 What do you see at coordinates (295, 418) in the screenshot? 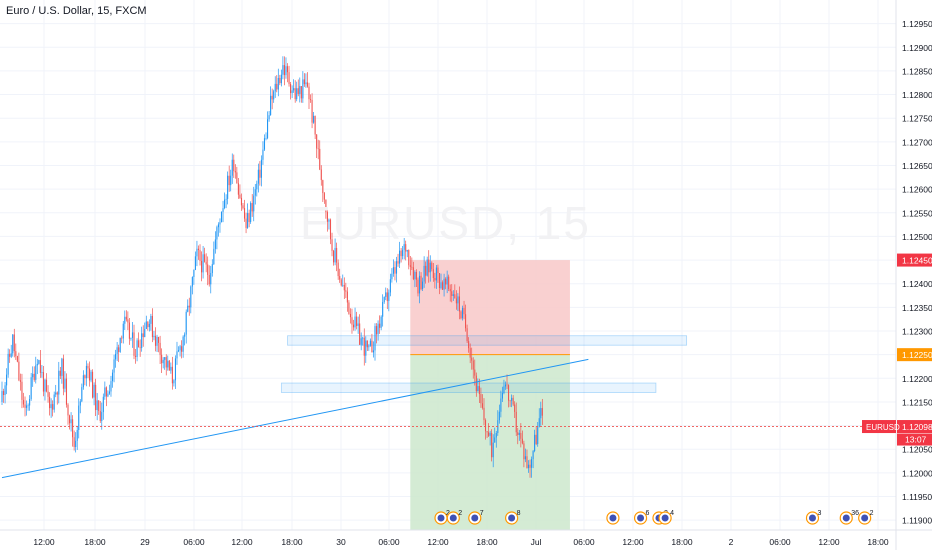
I see `trendline` at bounding box center [295, 418].